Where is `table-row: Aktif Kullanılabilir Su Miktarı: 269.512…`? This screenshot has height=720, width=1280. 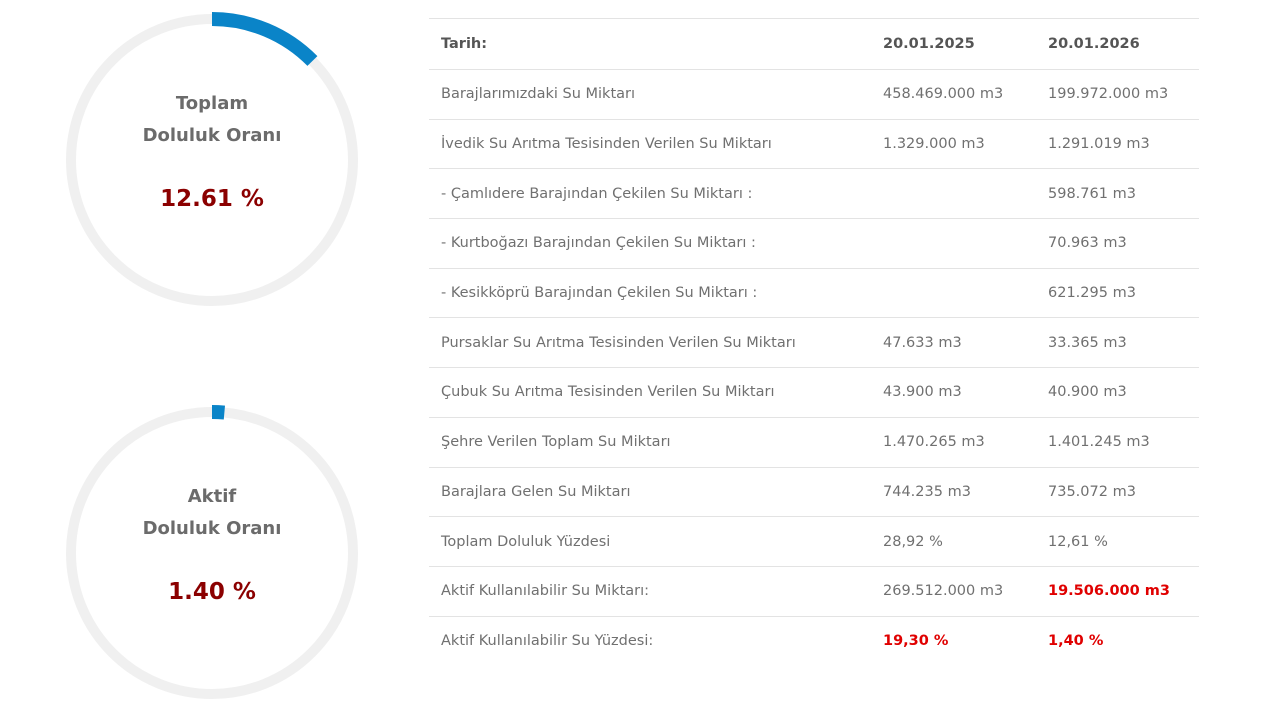 table-row: Aktif Kullanılabilir Su Miktarı: 269.512… is located at coordinates (814, 591).